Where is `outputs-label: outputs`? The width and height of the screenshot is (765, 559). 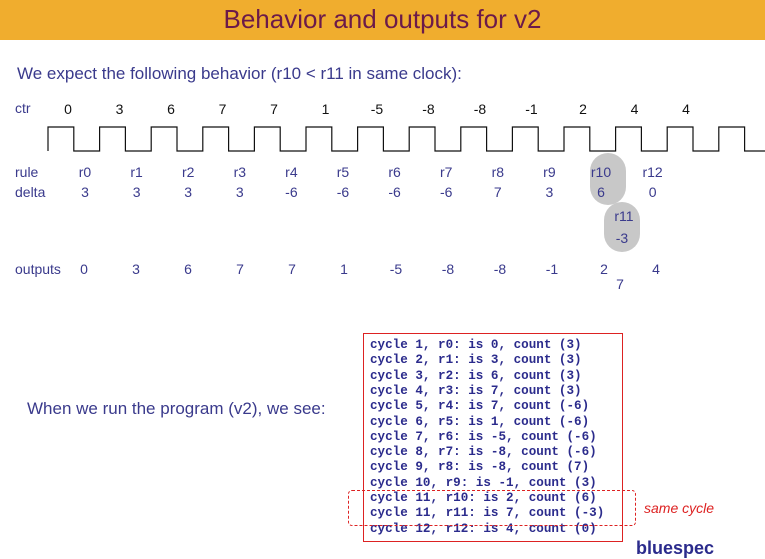
outputs-label: outputs is located at coordinates (38, 269).